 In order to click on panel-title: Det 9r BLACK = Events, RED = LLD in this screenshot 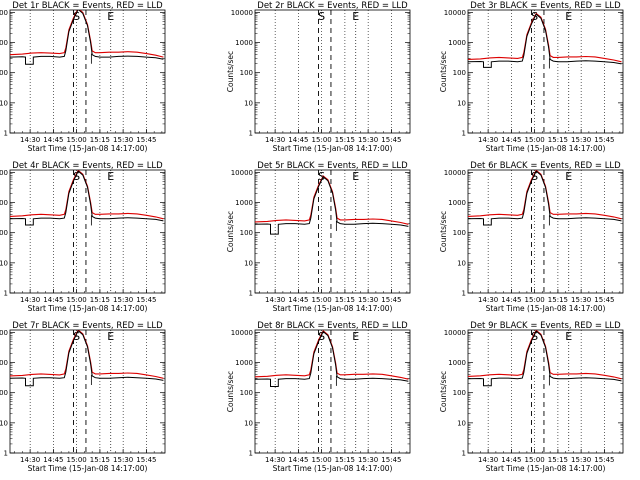, I will do `click(545, 326)`.